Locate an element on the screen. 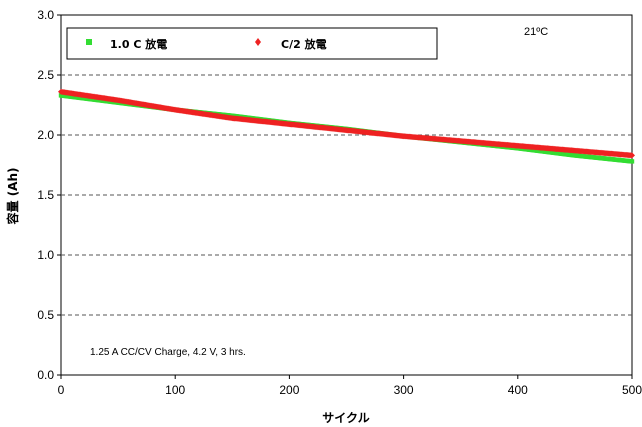  y-tick-label: 2.5 is located at coordinates (45, 75).